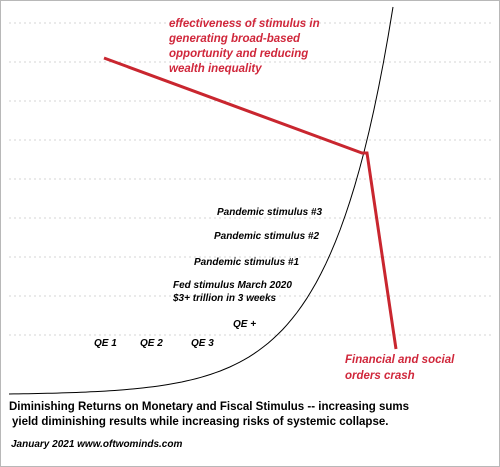  What do you see at coordinates (238, 54) in the screenshot?
I see `effectiveness-text-line3: opportunity and reducing` at bounding box center [238, 54].